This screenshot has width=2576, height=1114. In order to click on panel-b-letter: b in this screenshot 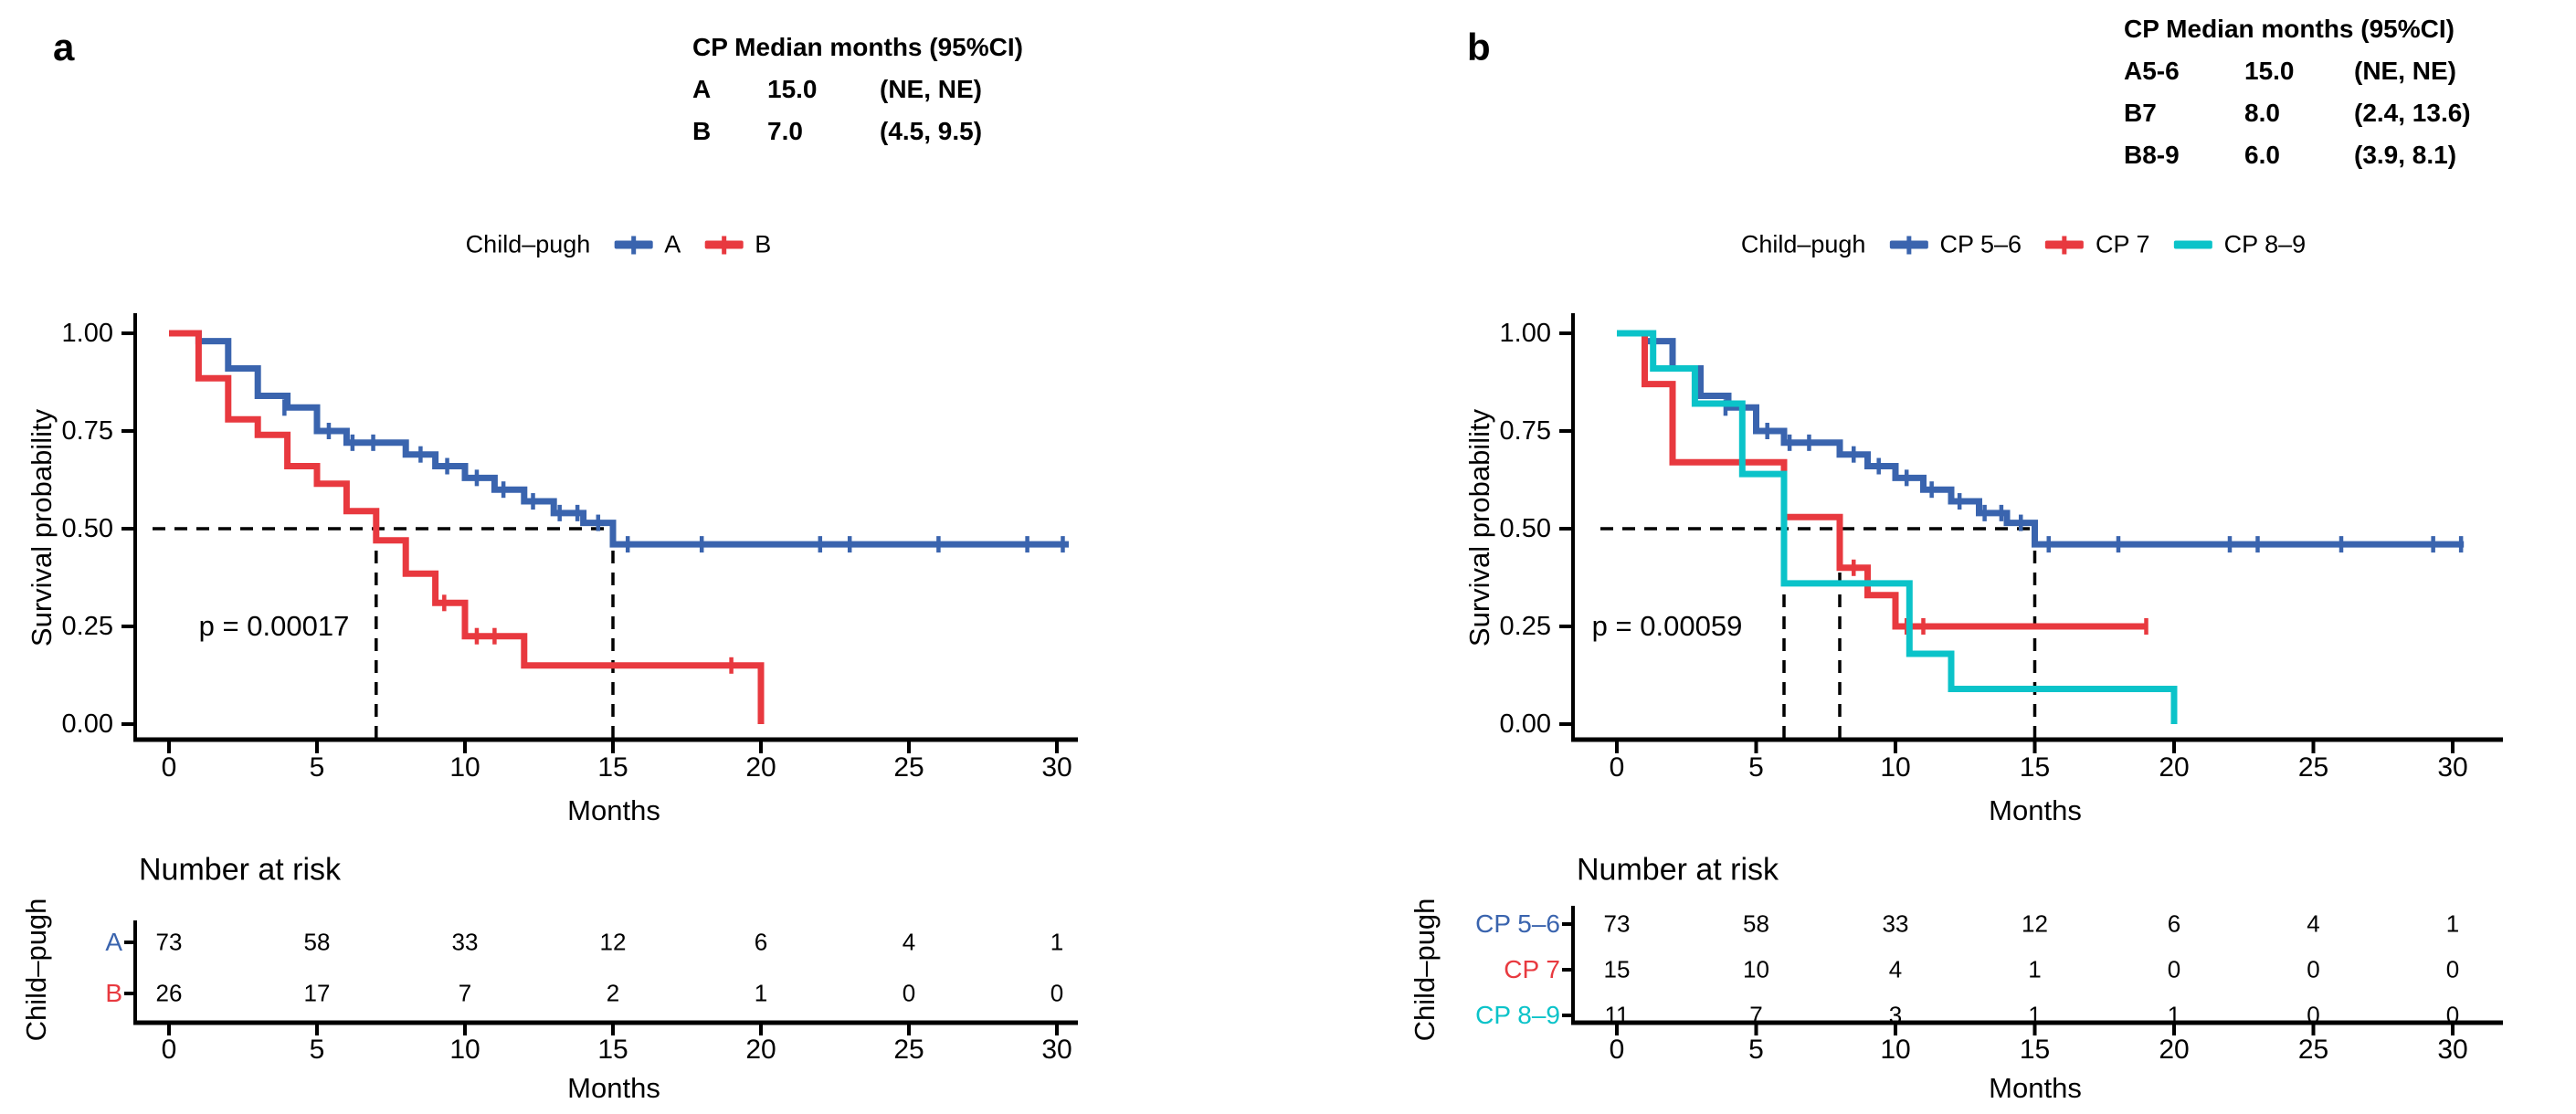, I will do `click(1479, 47)`.